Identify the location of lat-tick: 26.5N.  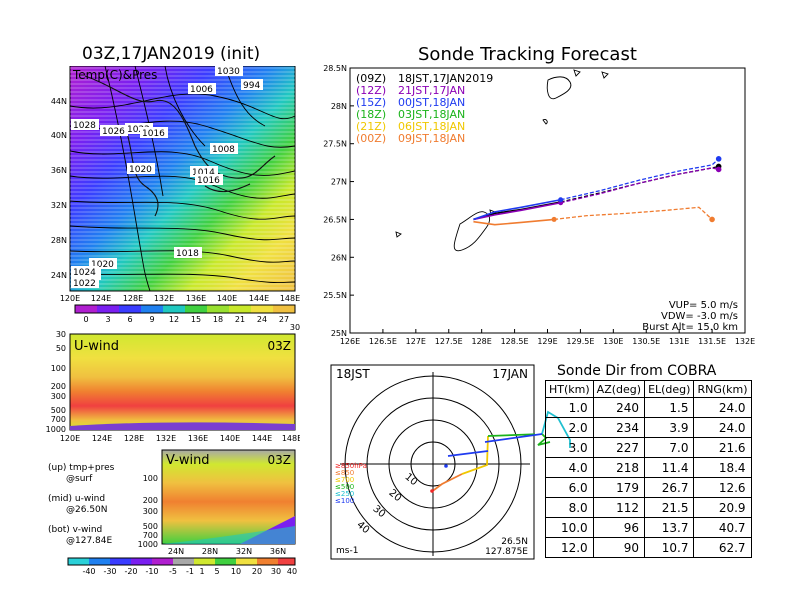
(335, 219).